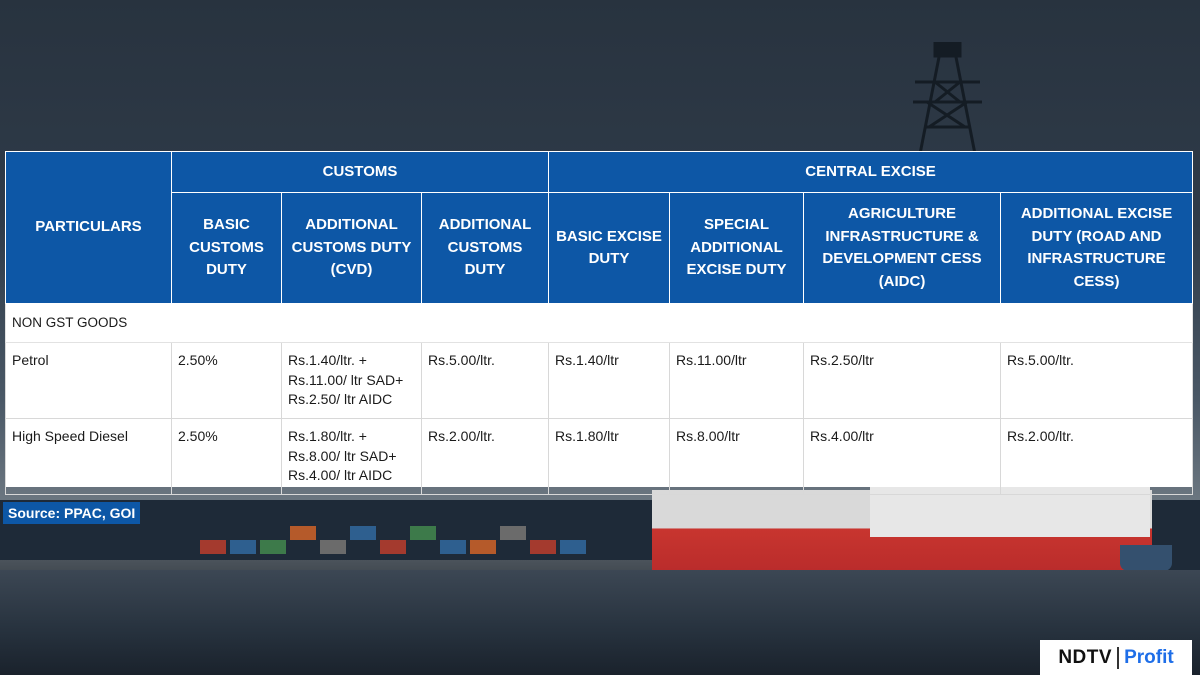 The height and width of the screenshot is (675, 1200). What do you see at coordinates (947, 98) in the screenshot?
I see `oil-rig-illustration` at bounding box center [947, 98].